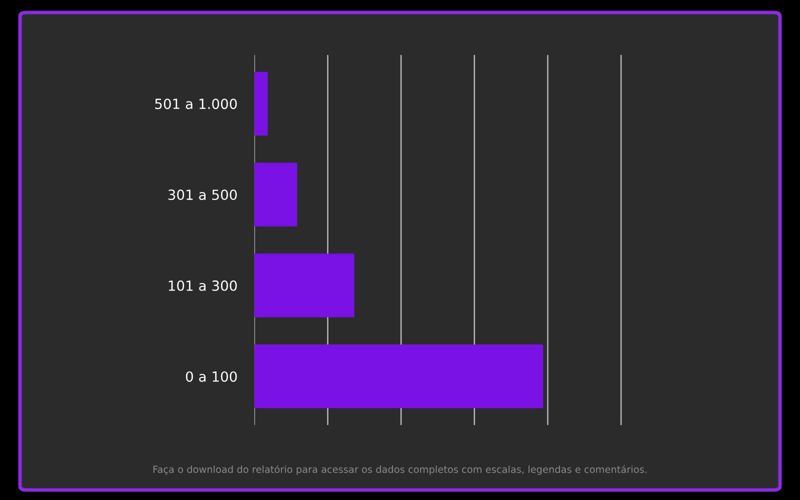 The width and height of the screenshot is (800, 500). Describe the element at coordinates (196, 104) in the screenshot. I see `y-tick-label: 501 a 1.000` at that location.